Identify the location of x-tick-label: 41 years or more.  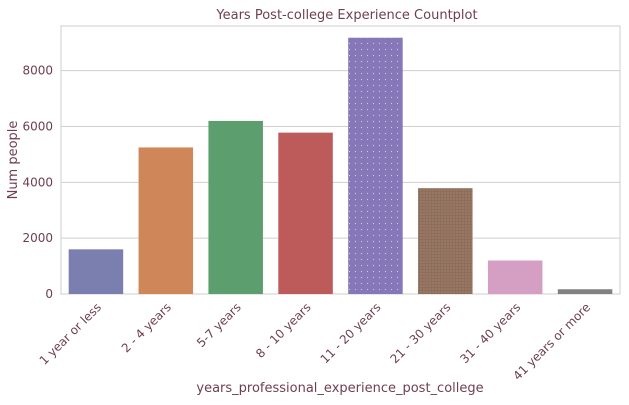
(551, 341).